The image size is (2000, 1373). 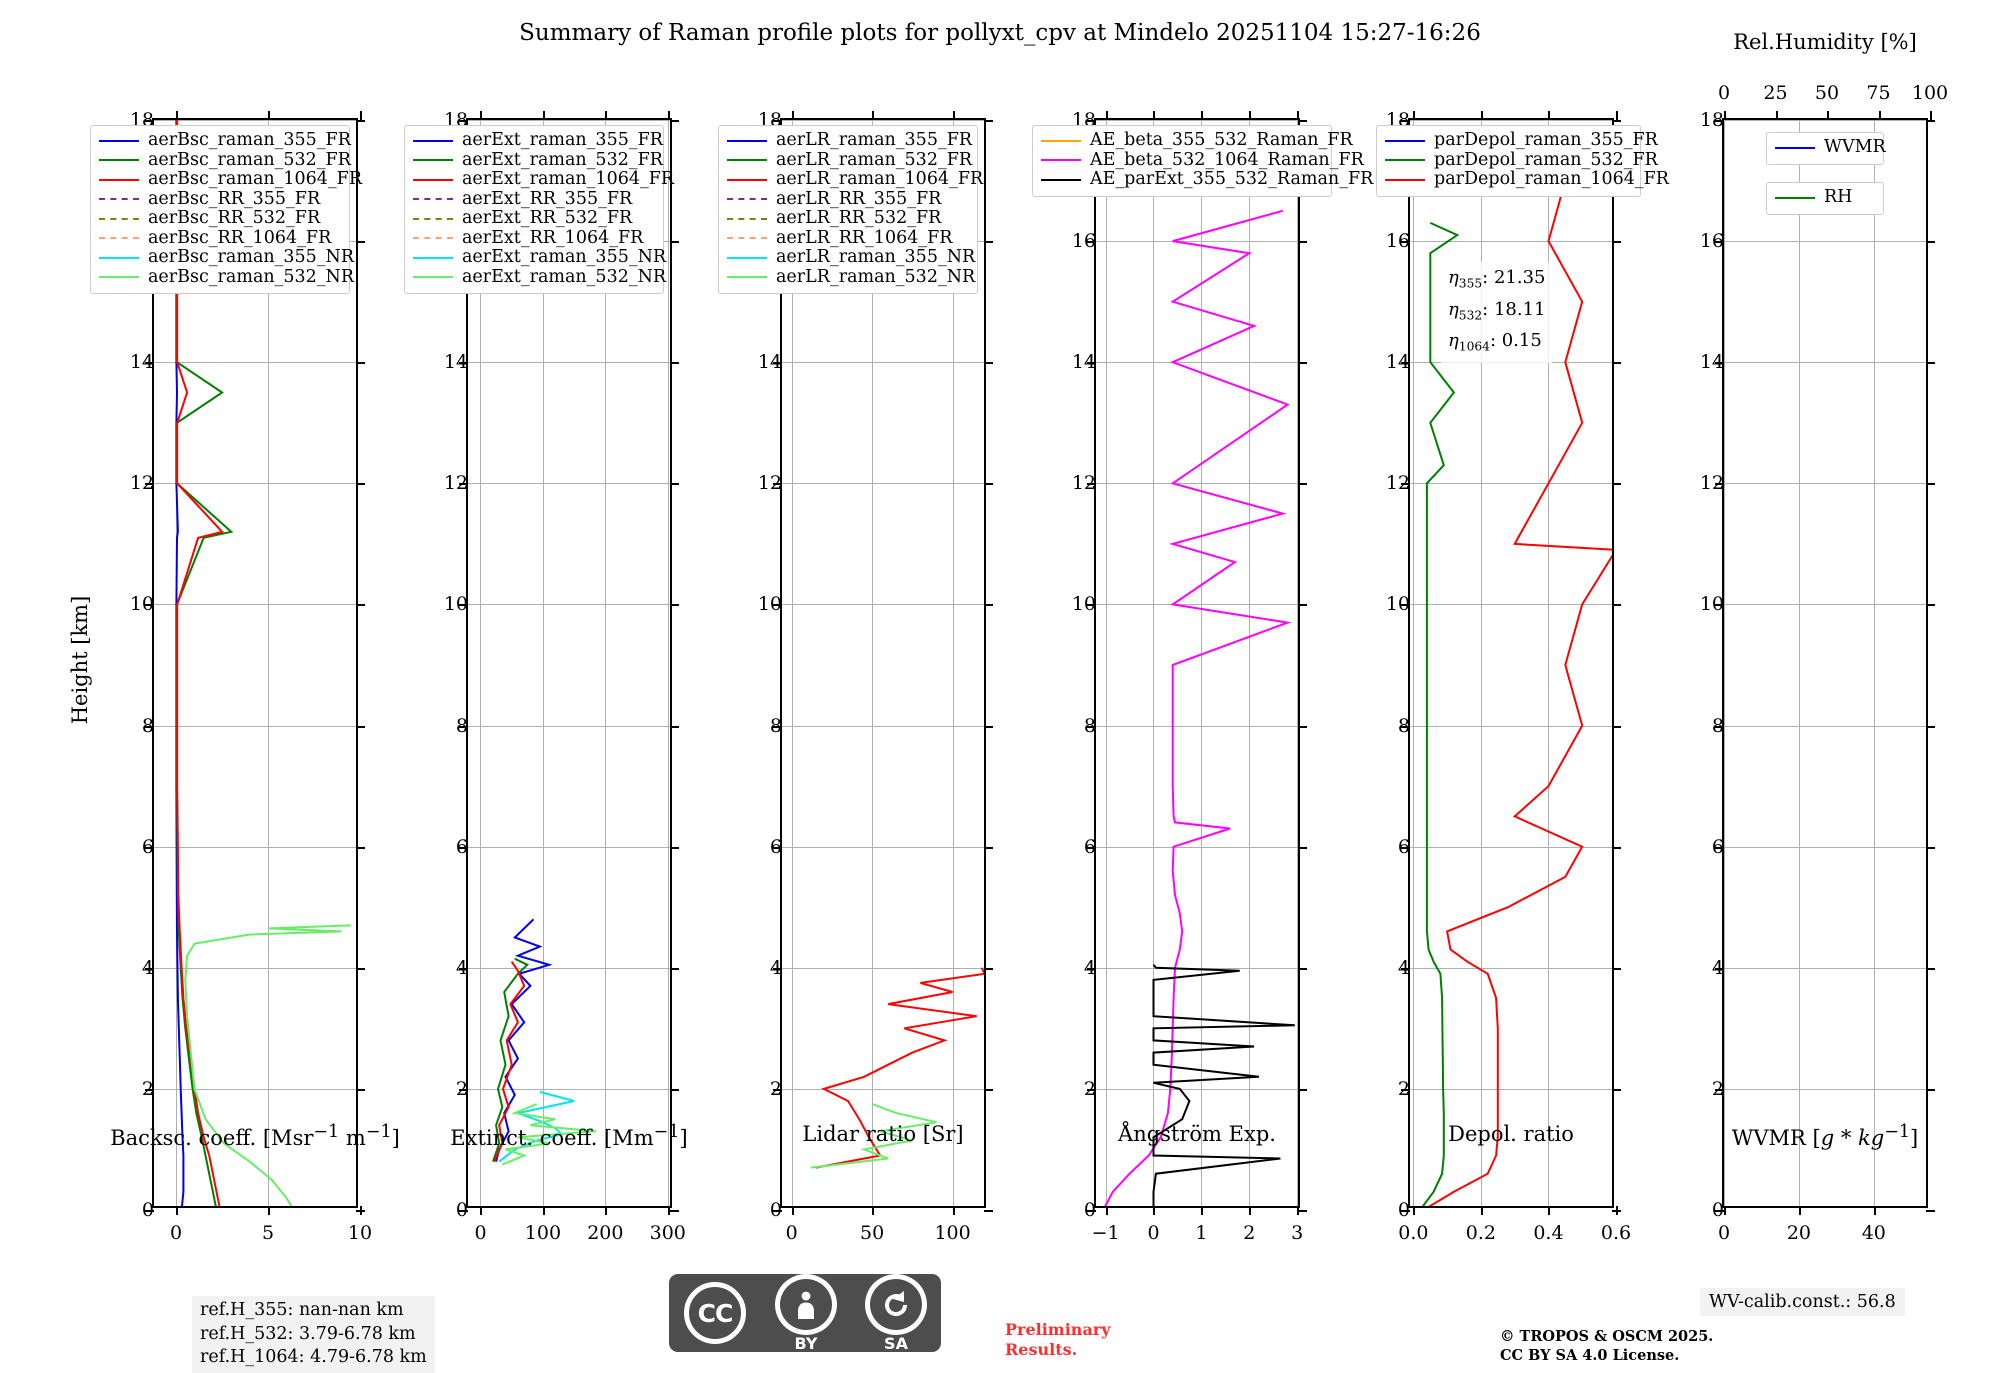 What do you see at coordinates (849, 141) in the screenshot?
I see `legend-item: aerLR_raman_355_FR` at bounding box center [849, 141].